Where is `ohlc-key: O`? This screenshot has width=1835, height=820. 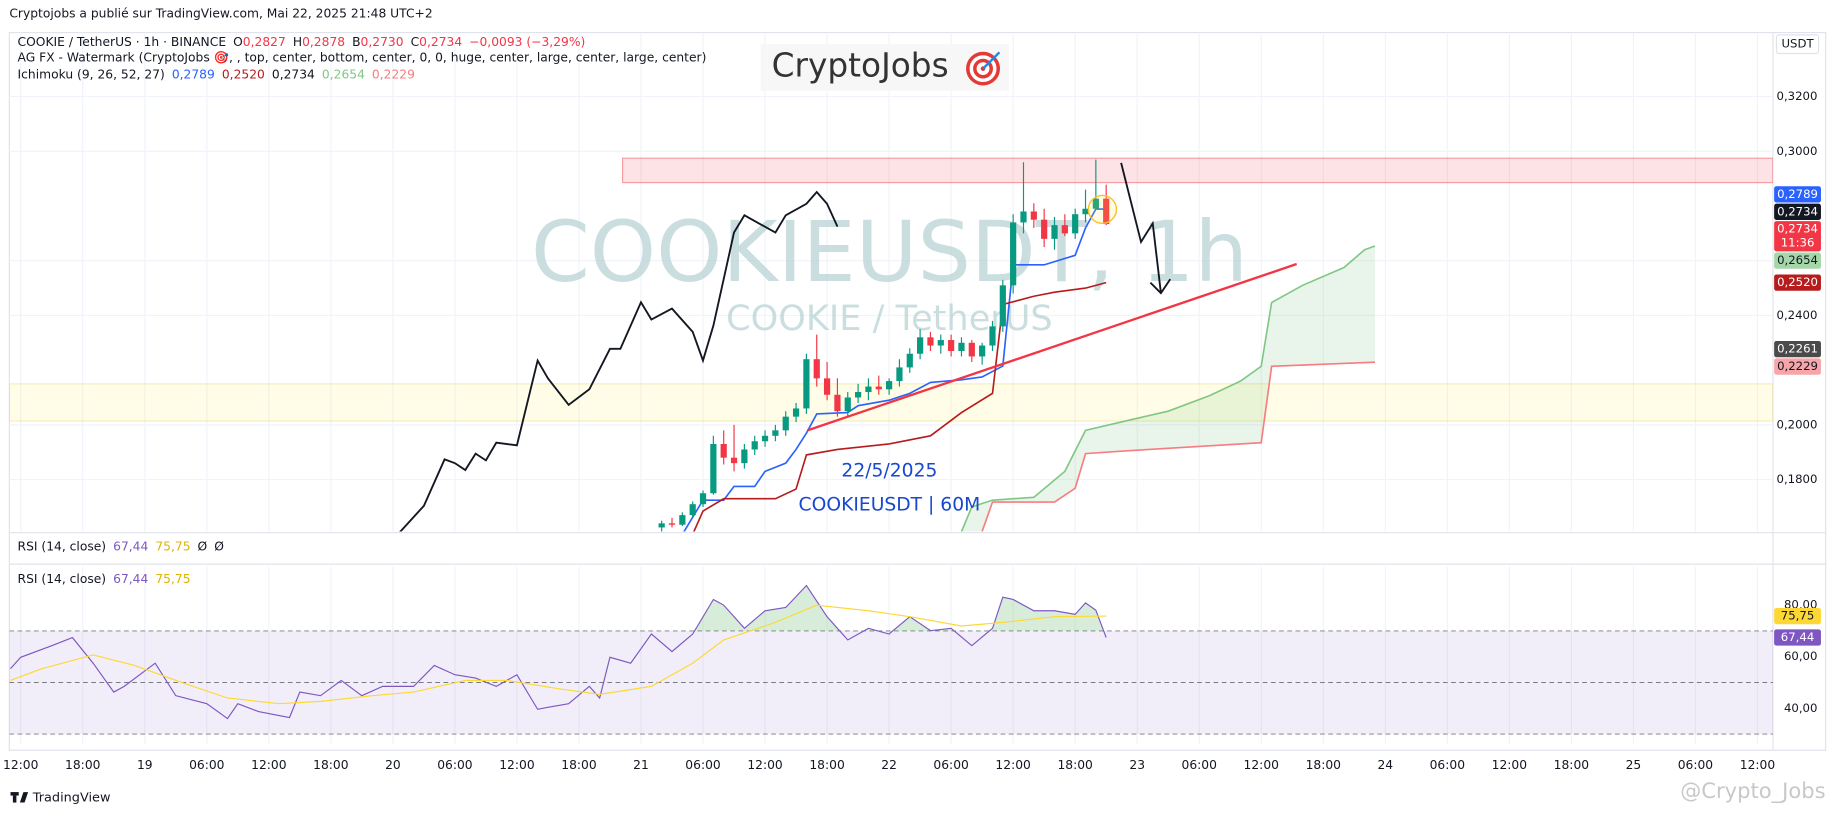 ohlc-key: O is located at coordinates (238, 41).